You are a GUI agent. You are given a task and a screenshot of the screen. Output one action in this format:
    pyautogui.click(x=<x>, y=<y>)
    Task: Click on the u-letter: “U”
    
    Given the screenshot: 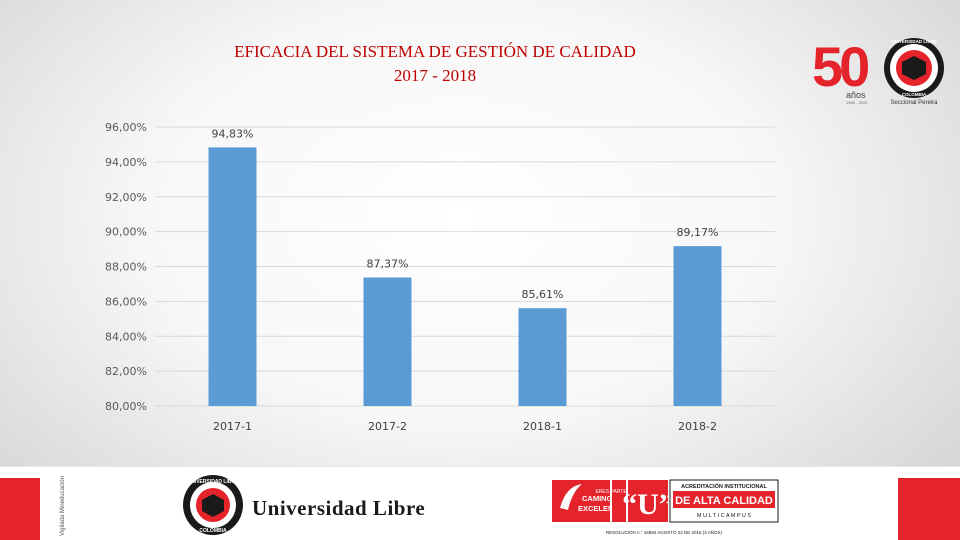 What is the action you would take?
    pyautogui.click(x=648, y=504)
    